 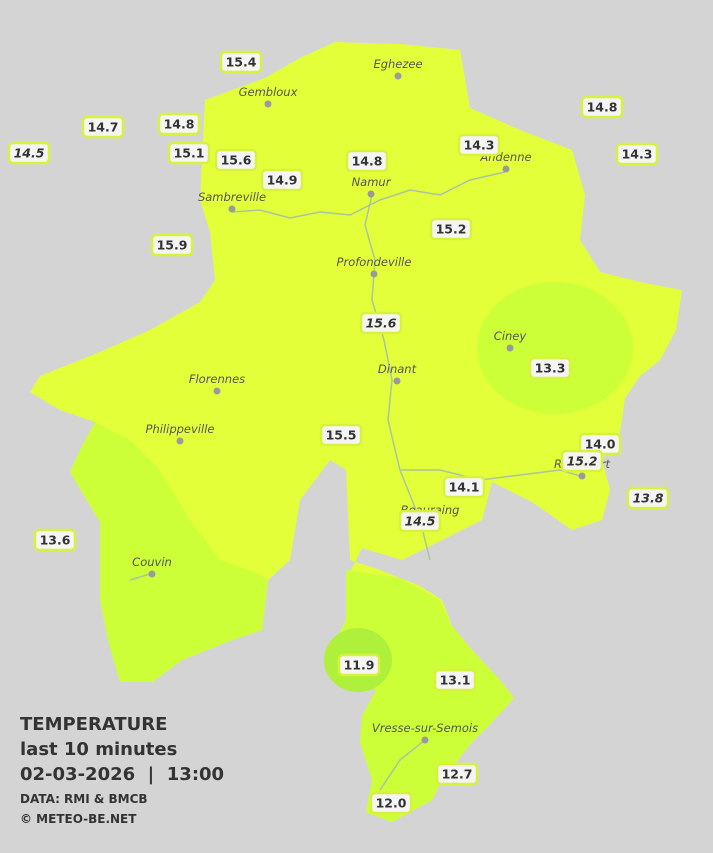 I want to click on station: 13.6, so click(x=55, y=540).